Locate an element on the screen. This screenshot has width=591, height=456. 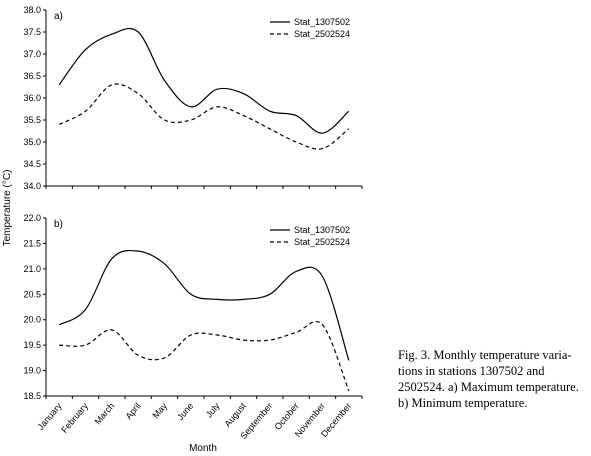
panel-label: a) is located at coordinates (58, 16).